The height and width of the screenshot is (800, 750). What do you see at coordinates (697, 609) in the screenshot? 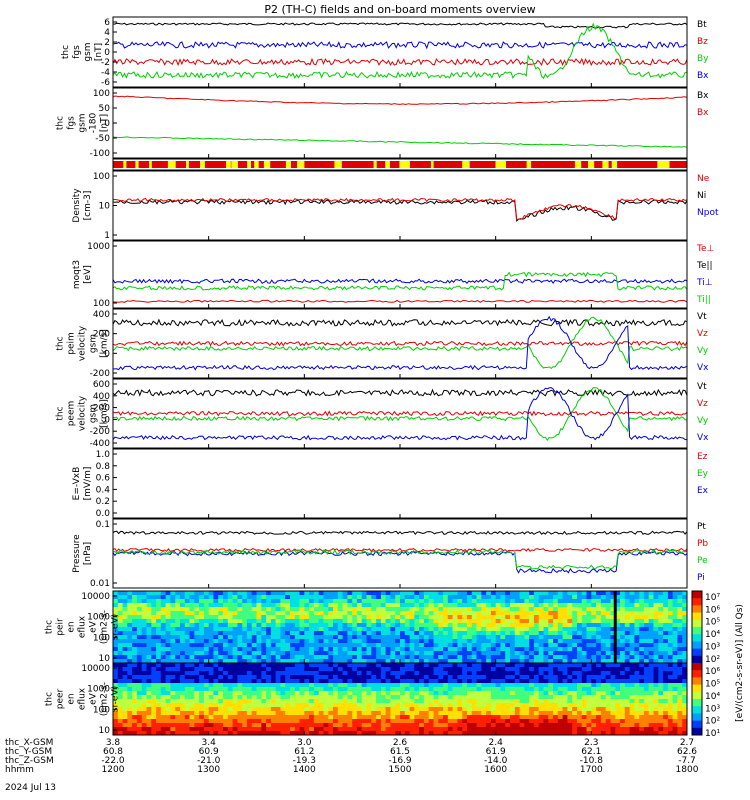
I see `colorbar-segment` at bounding box center [697, 609].